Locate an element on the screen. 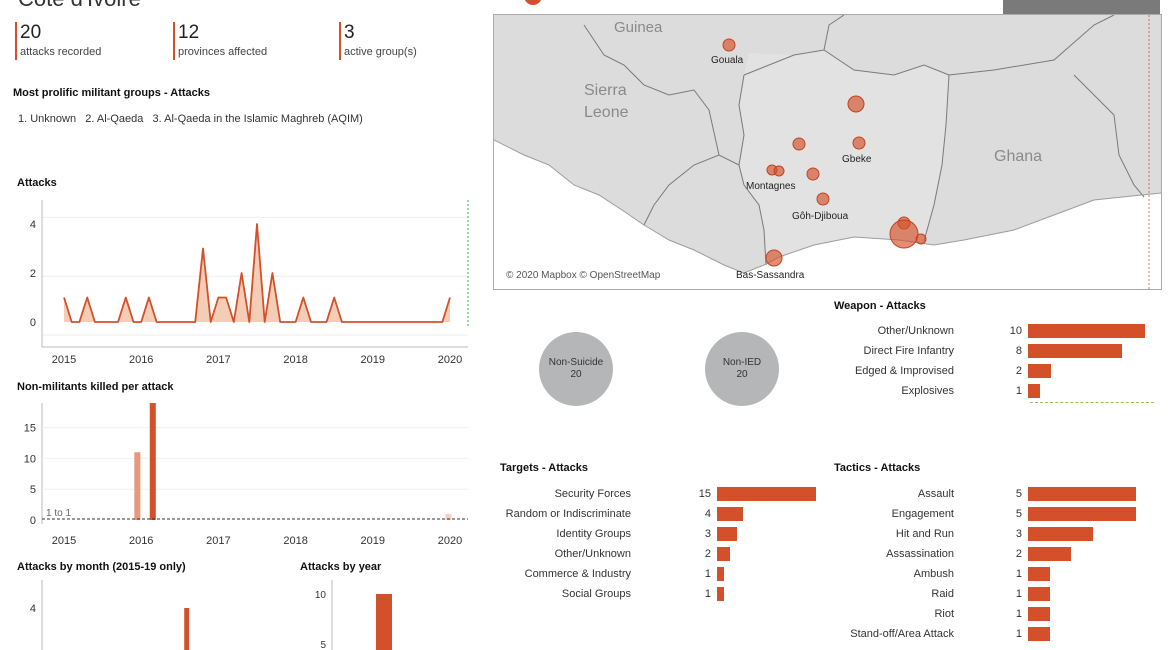 The image size is (1170, 650). month-bar is located at coordinates (187, 629).